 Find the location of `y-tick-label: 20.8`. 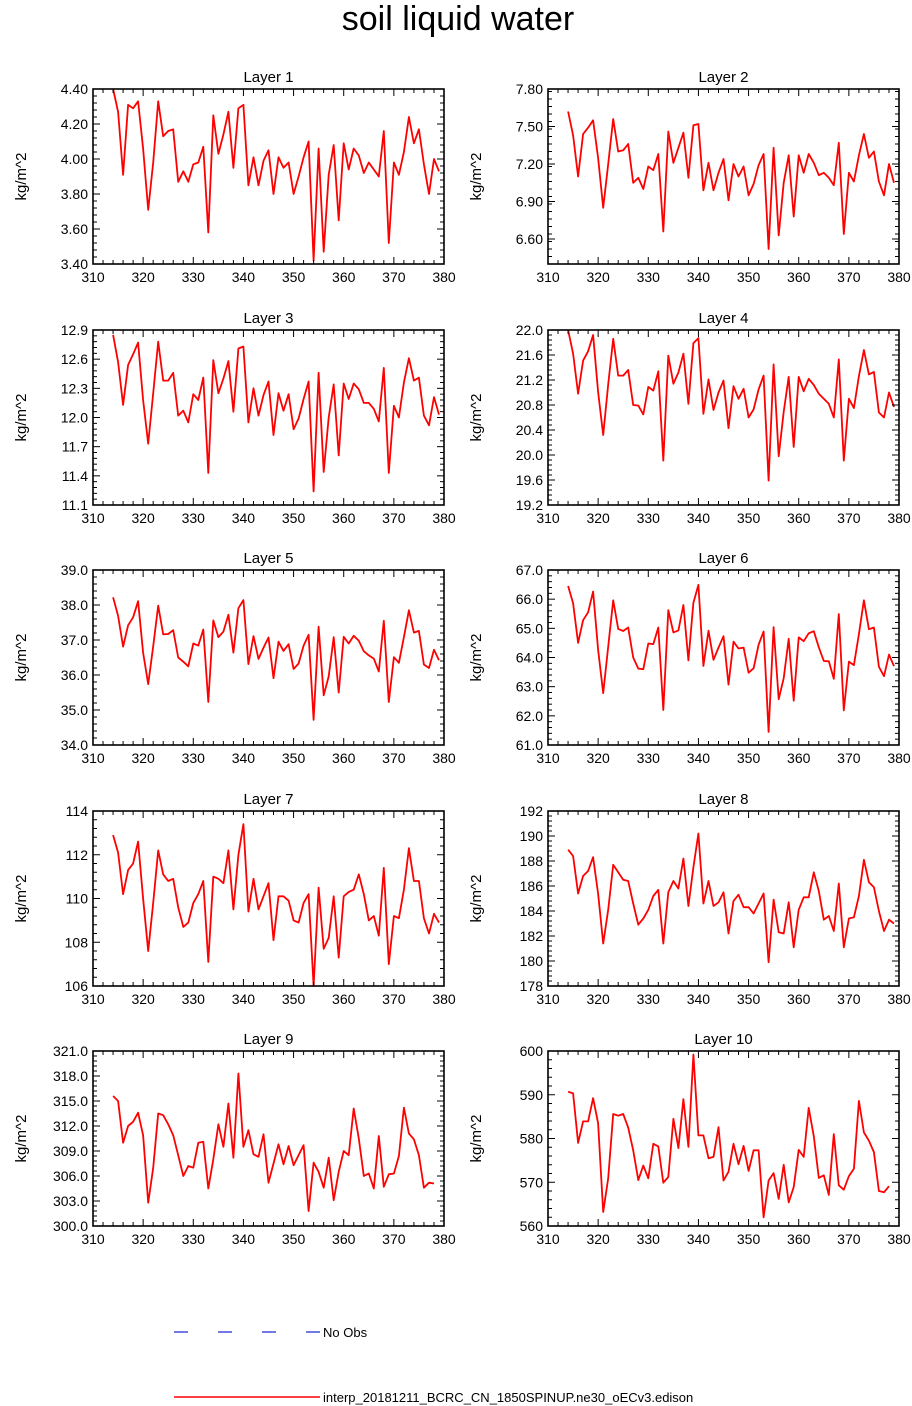

y-tick-label: 20.8 is located at coordinates (529, 405).